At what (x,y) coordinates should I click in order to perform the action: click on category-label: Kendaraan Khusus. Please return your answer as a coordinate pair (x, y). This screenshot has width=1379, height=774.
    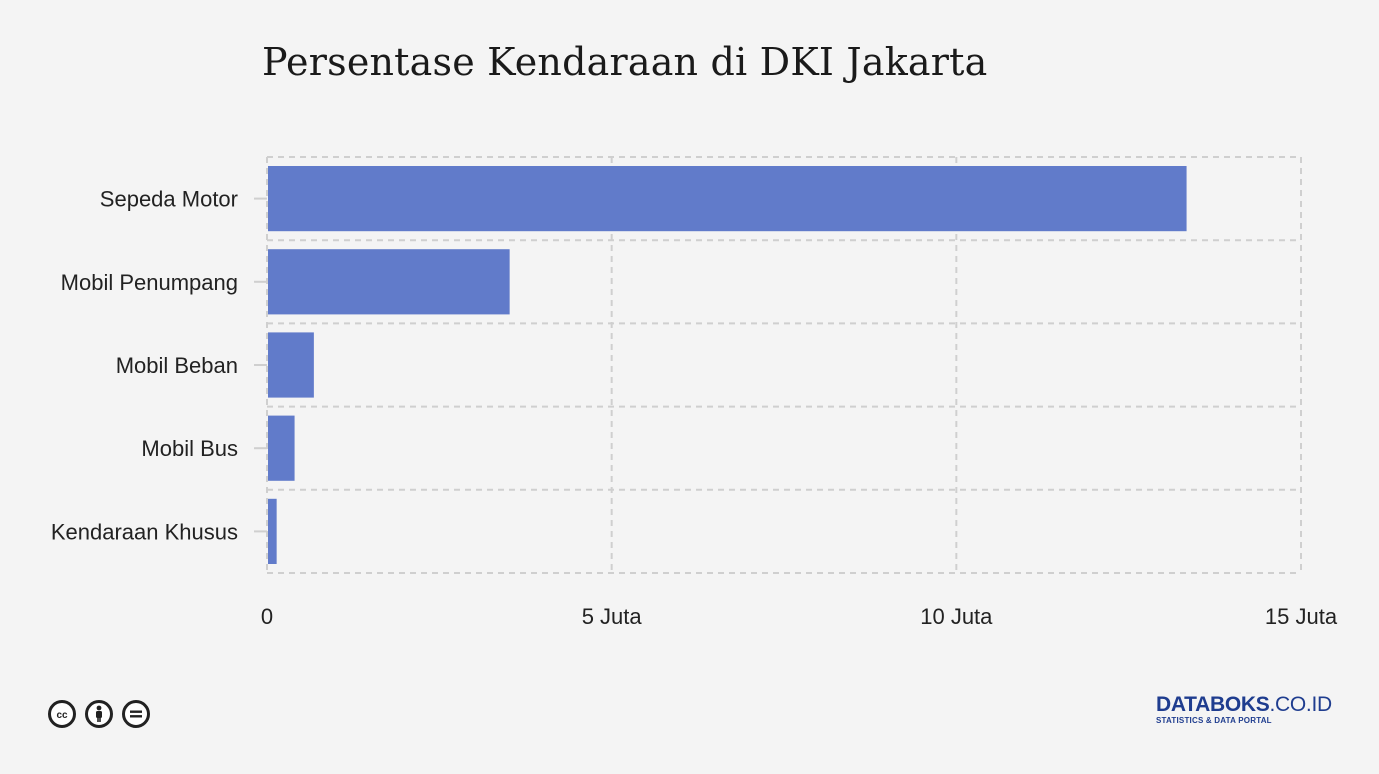
    Looking at the image, I should click on (144, 531).